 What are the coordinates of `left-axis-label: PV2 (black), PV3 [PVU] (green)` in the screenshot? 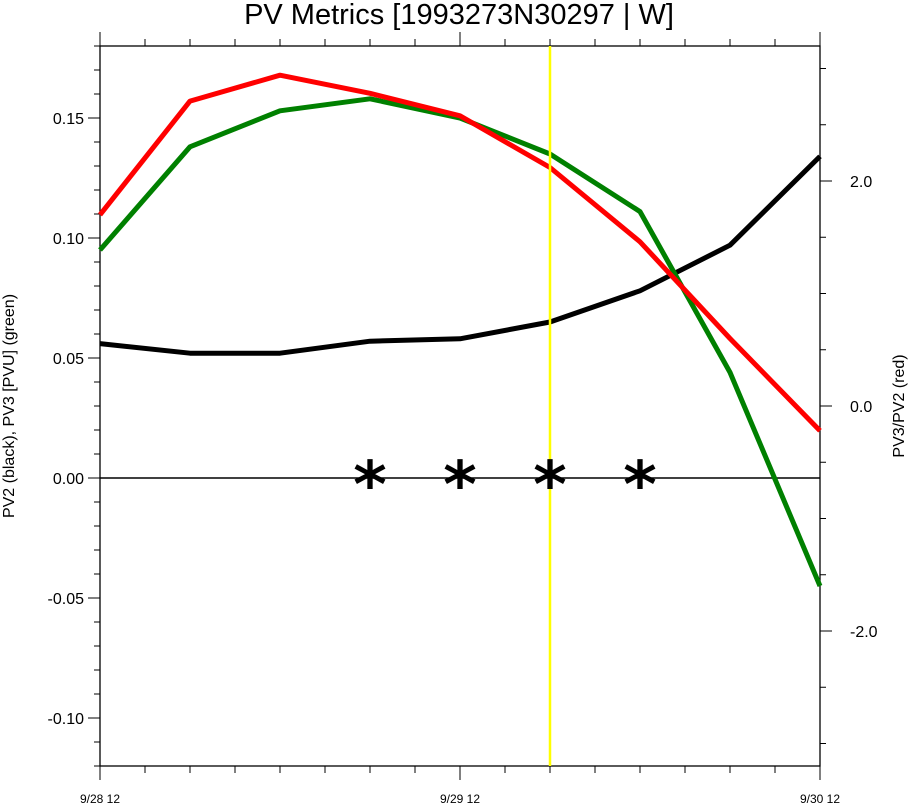 It's located at (9, 406).